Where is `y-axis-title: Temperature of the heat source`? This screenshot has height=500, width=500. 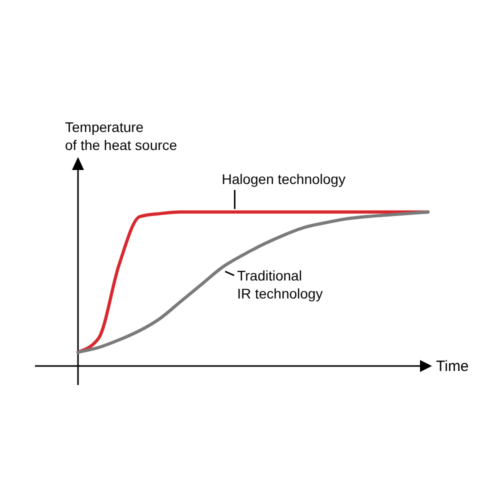 y-axis-title: Temperature of the heat source is located at coordinates (121, 136).